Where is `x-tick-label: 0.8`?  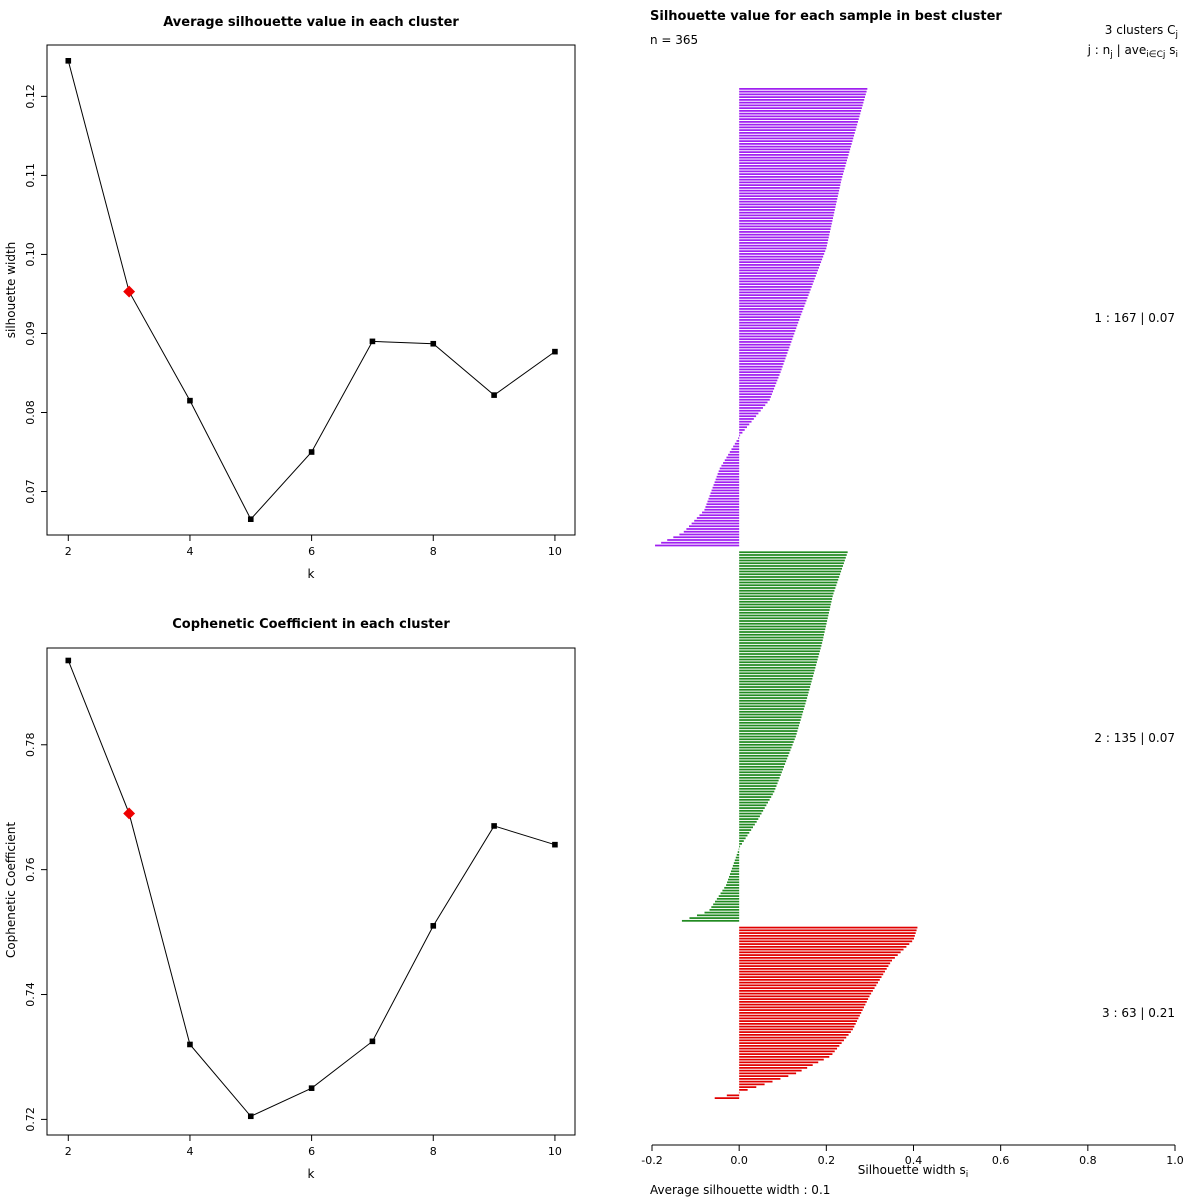
x-tick-label: 0.8 is located at coordinates (1088, 1160).